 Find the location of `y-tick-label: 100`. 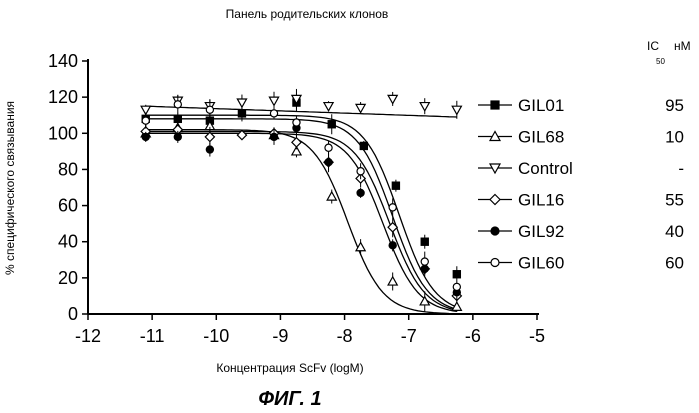

y-tick-label: 100 is located at coordinates (63, 133).